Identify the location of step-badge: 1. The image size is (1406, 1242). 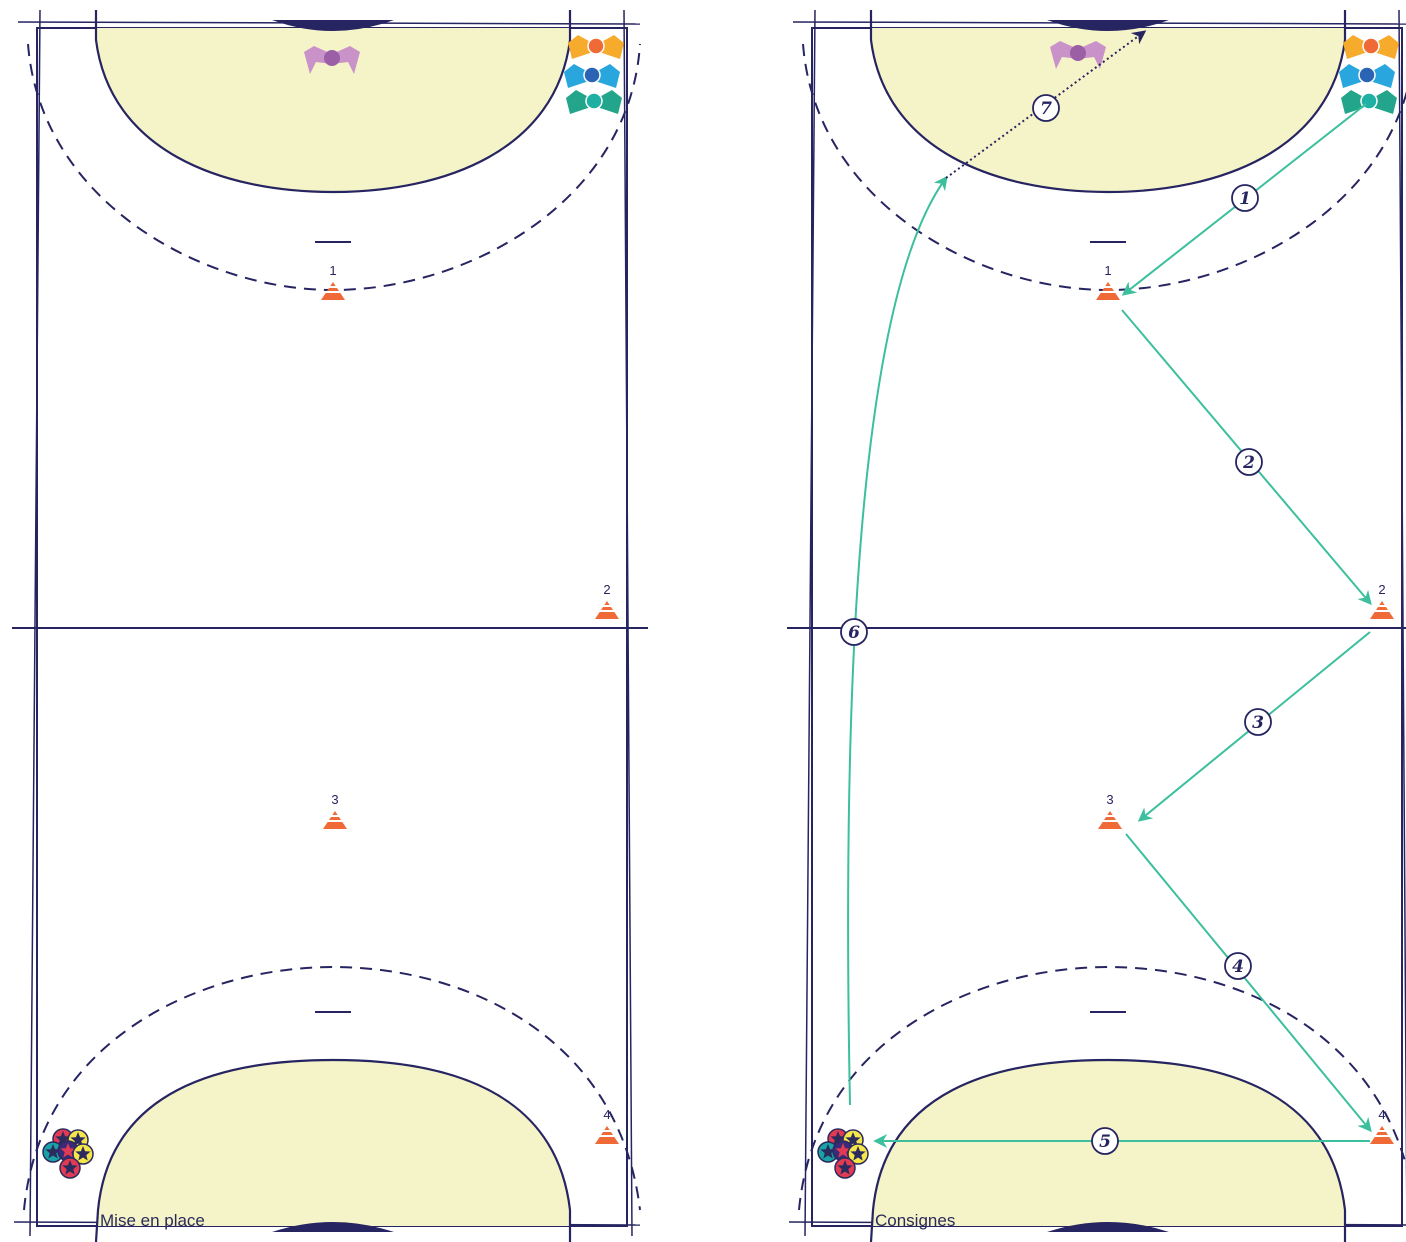
(1245, 198).